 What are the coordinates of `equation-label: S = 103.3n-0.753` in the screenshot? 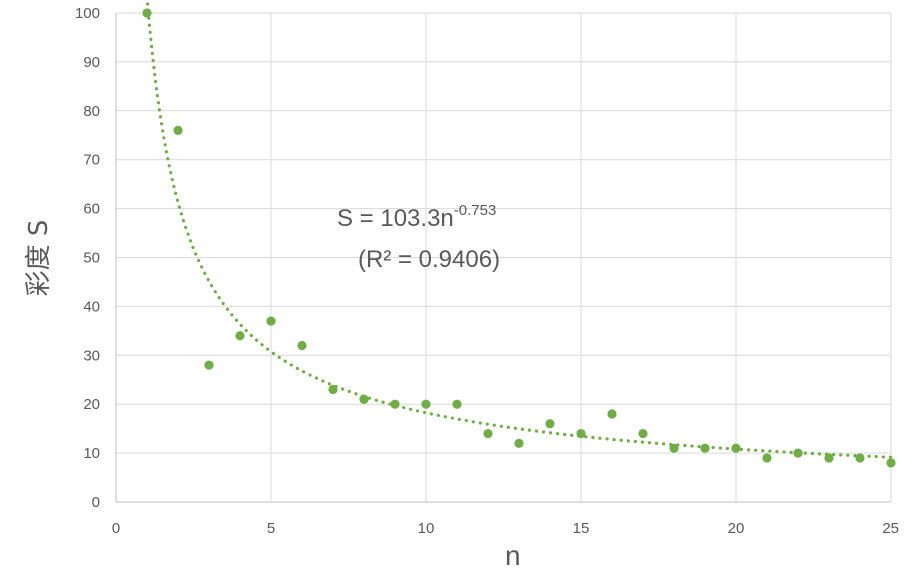 It's located at (416, 217).